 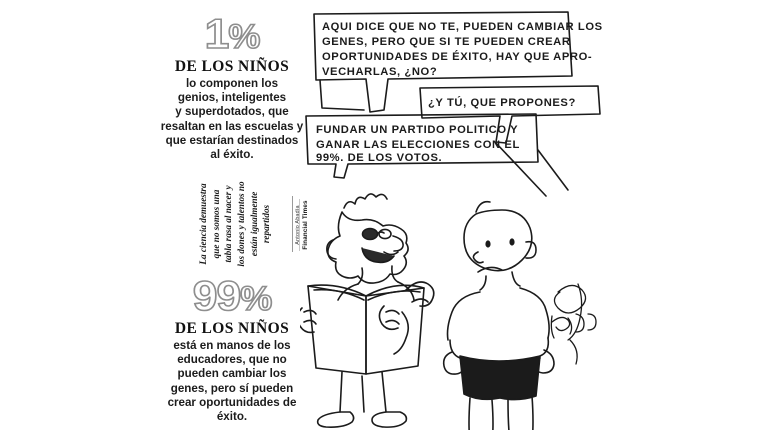 What do you see at coordinates (232, 417) in the screenshot?
I see `stat-body-line: éxito.` at bounding box center [232, 417].